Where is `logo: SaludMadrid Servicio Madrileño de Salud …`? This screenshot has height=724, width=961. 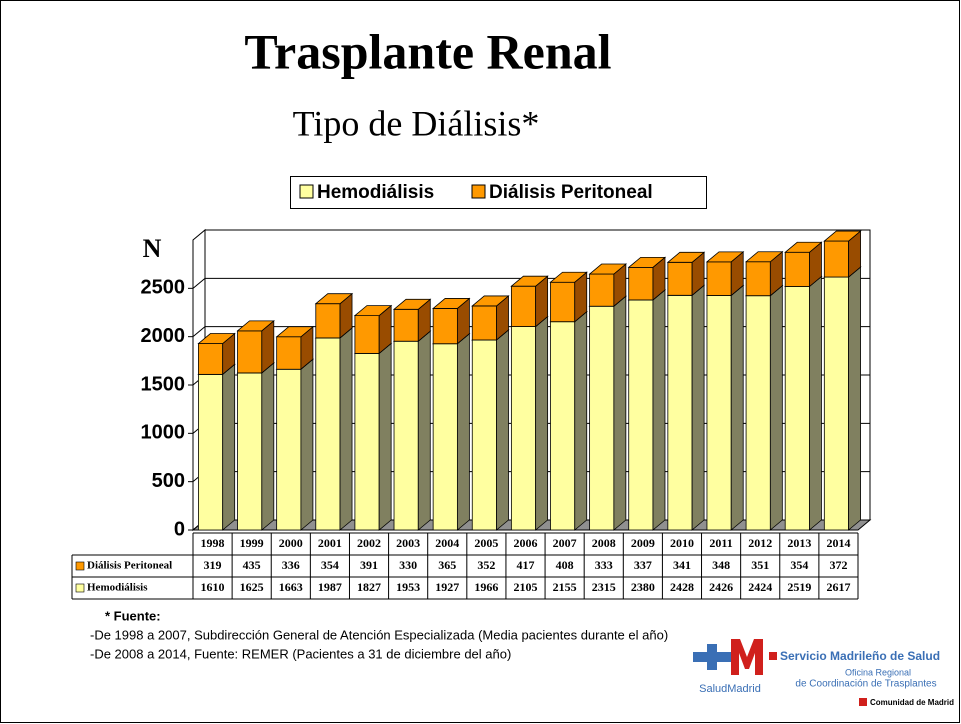
logo: SaludMadrid Servicio Madrileño de Salud … is located at coordinates (823, 673).